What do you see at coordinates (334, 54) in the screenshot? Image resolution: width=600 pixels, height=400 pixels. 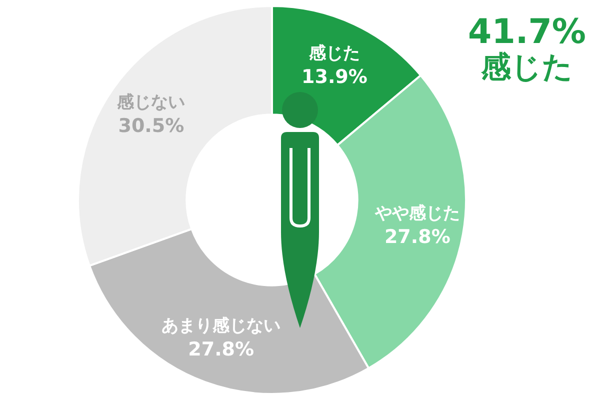 I see `slice-label: 感じた` at bounding box center [334, 54].